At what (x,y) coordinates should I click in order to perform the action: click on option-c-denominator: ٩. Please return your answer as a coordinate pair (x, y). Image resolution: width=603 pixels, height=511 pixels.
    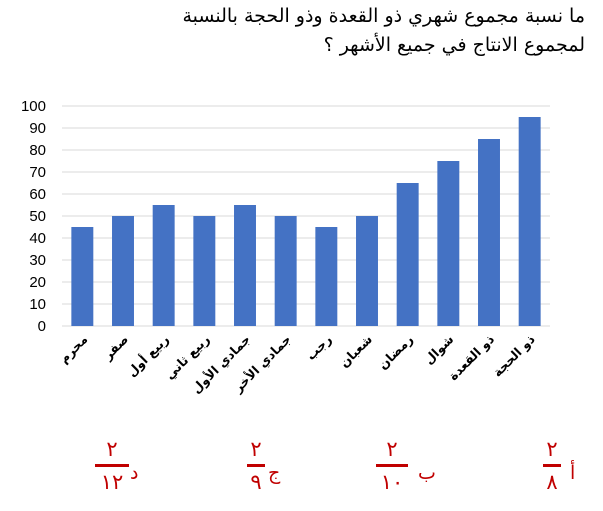
    Looking at the image, I should click on (256, 482).